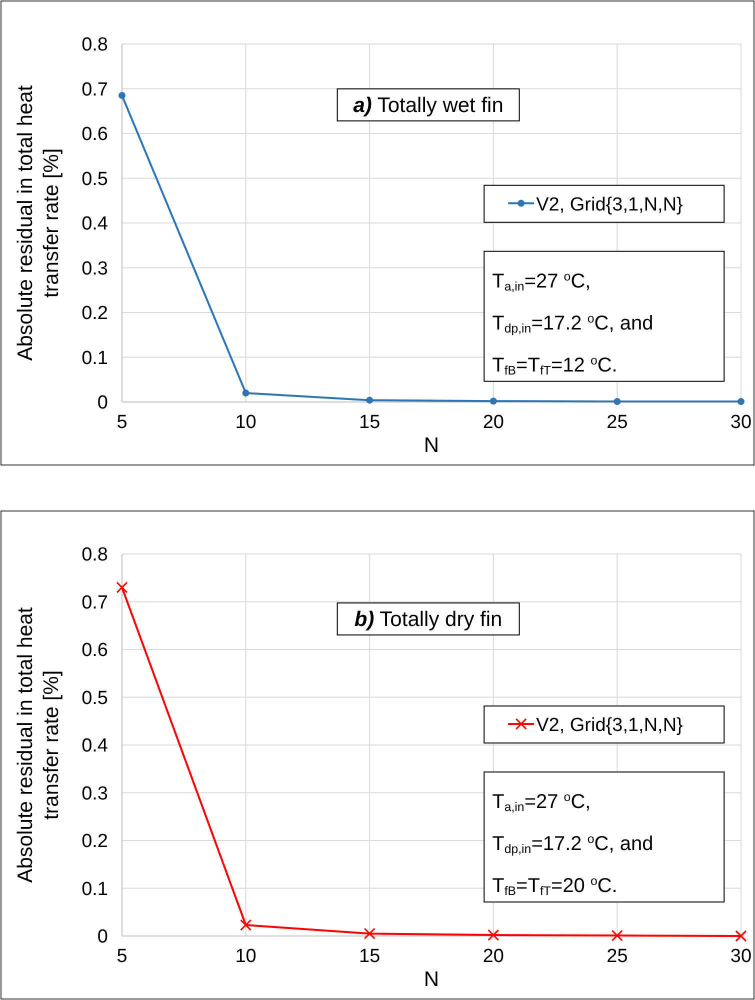 This screenshot has height=1000, width=755. What do you see at coordinates (555, 366) in the screenshot?
I see `annotation: T$_{fB}$=T$_{fT}$=12 $^{o}$C.` at bounding box center [555, 366].